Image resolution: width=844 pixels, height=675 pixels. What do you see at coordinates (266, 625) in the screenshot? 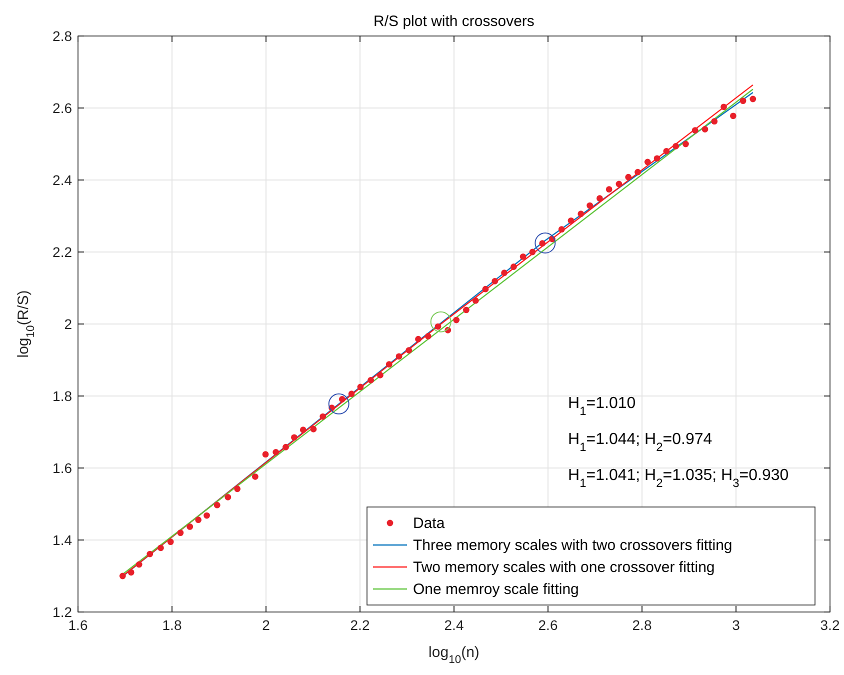
I see `x-tick-label: 2` at bounding box center [266, 625].